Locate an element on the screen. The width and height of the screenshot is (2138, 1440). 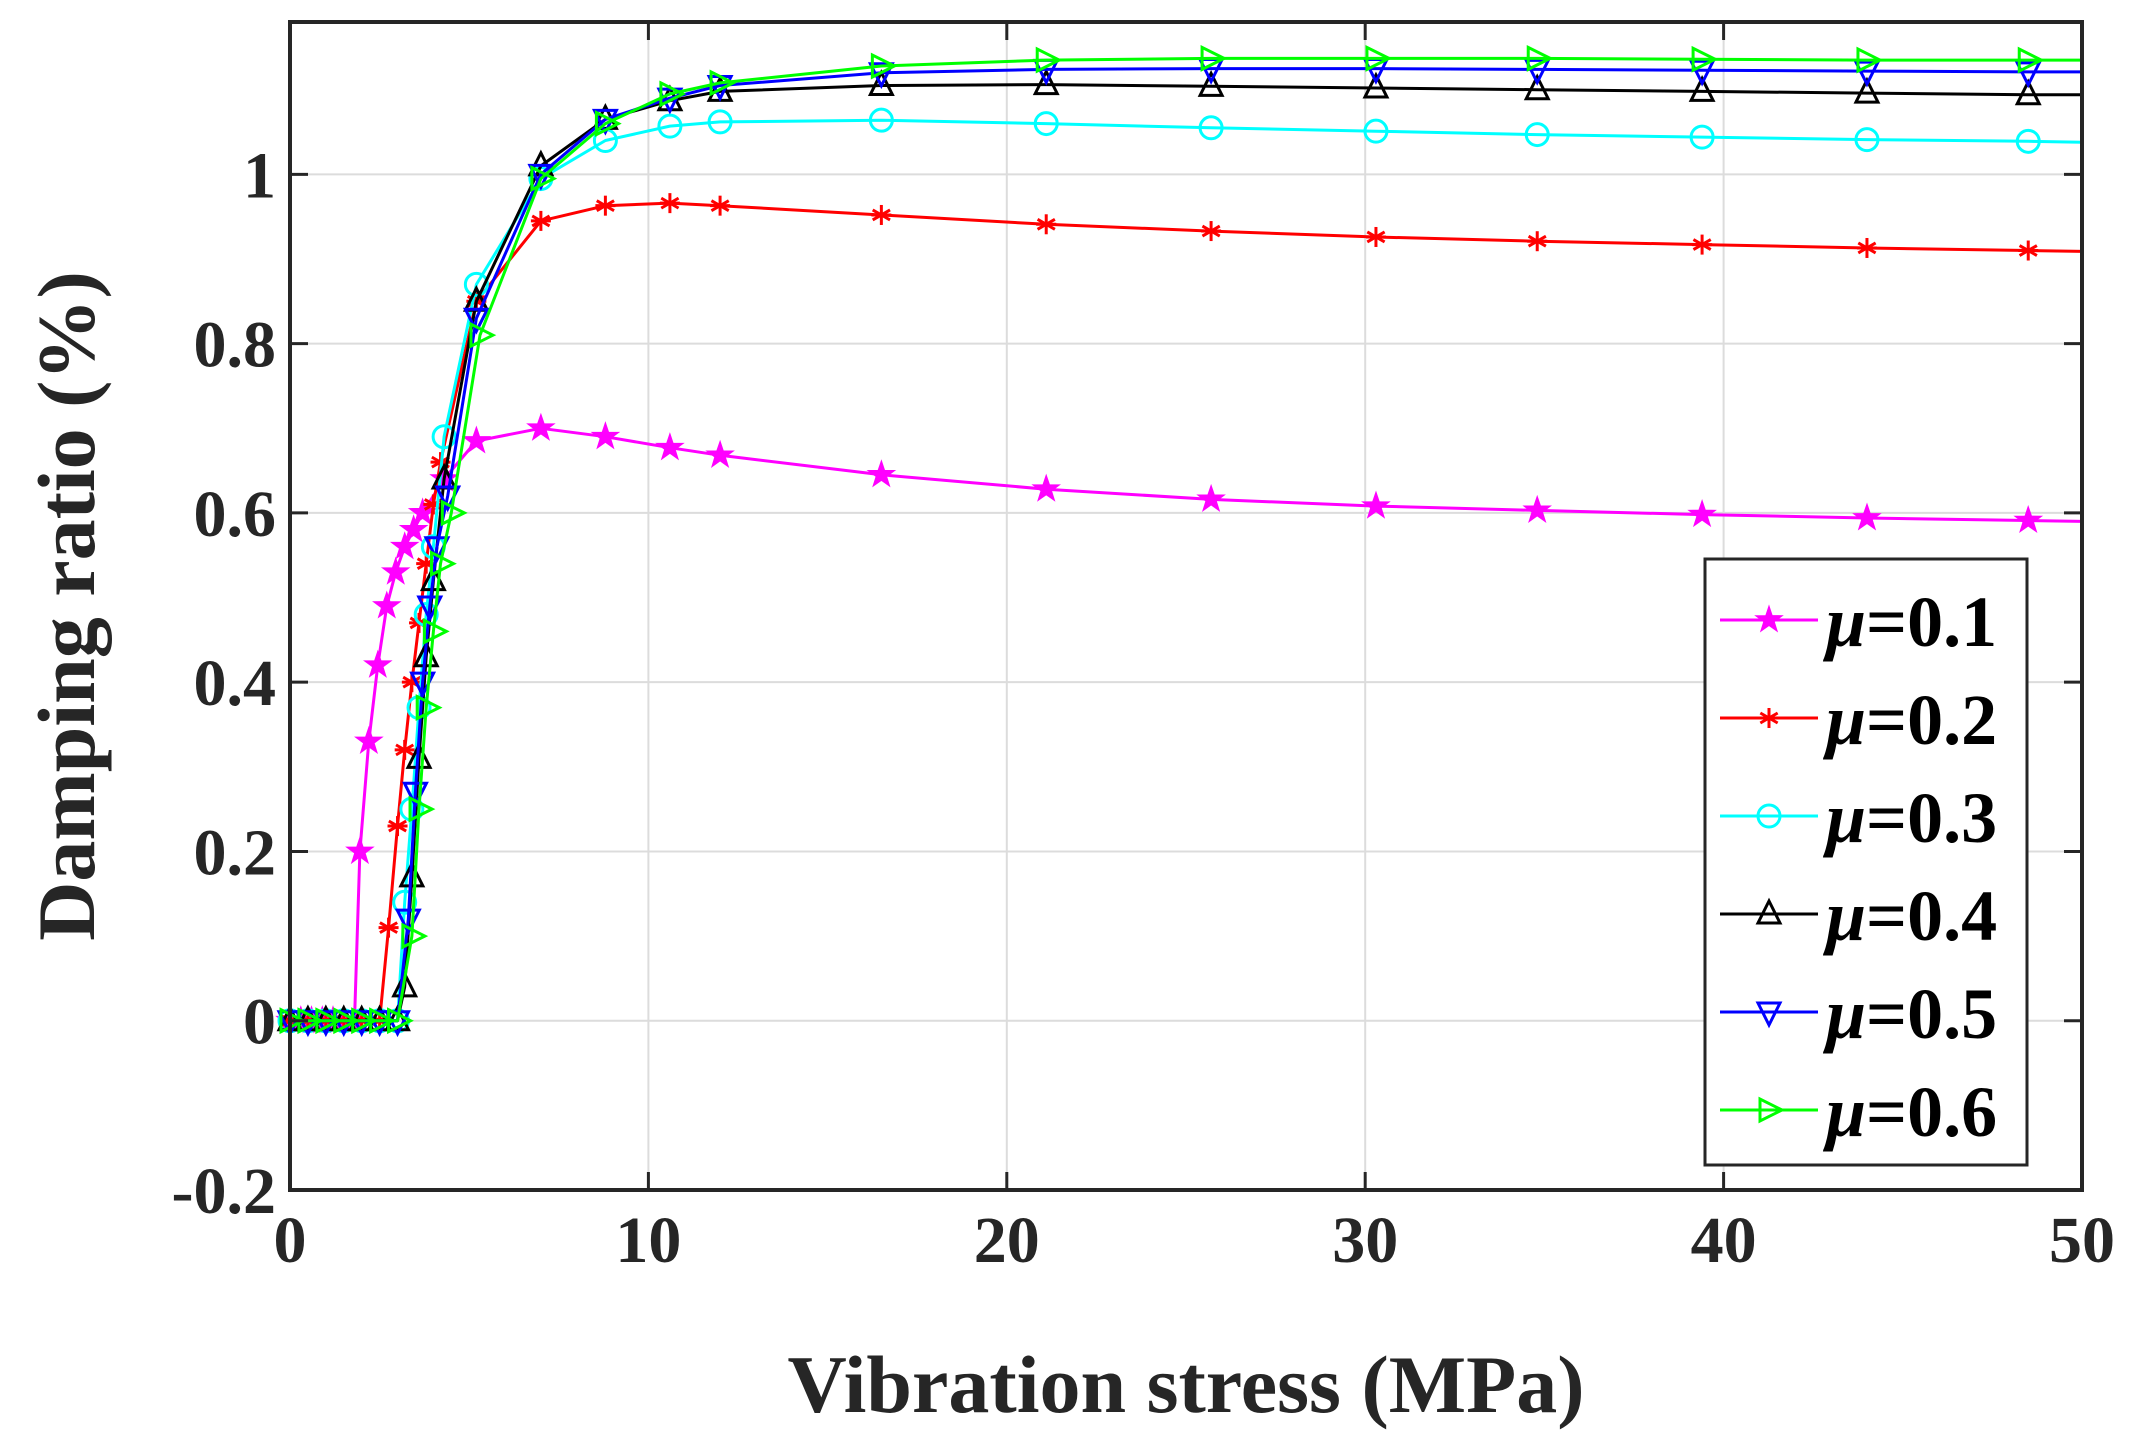
legend-entry: μ=0.3 is located at coordinates (1858, 818).